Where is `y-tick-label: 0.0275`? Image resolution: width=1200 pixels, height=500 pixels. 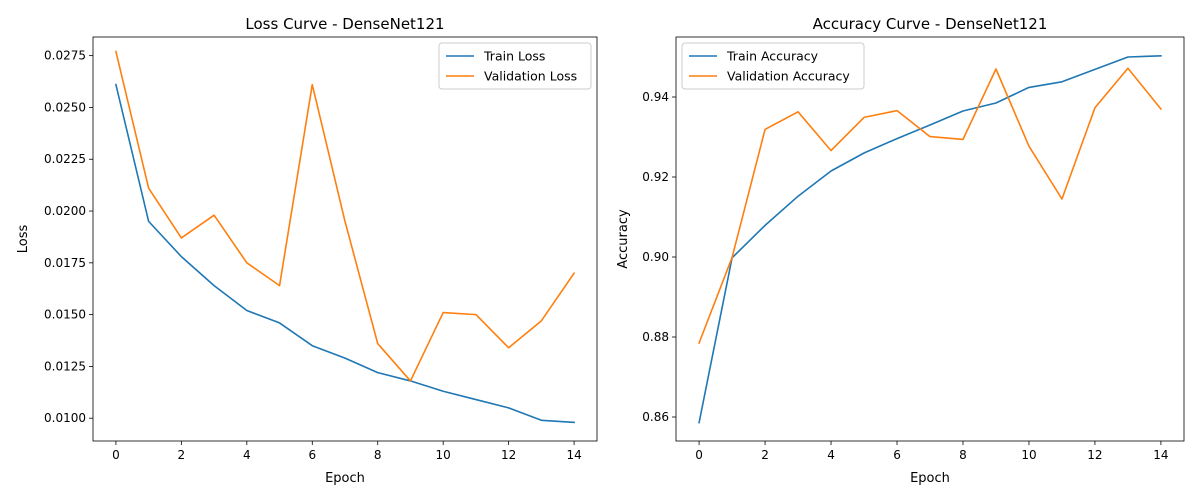 y-tick-label: 0.0275 is located at coordinates (65, 56).